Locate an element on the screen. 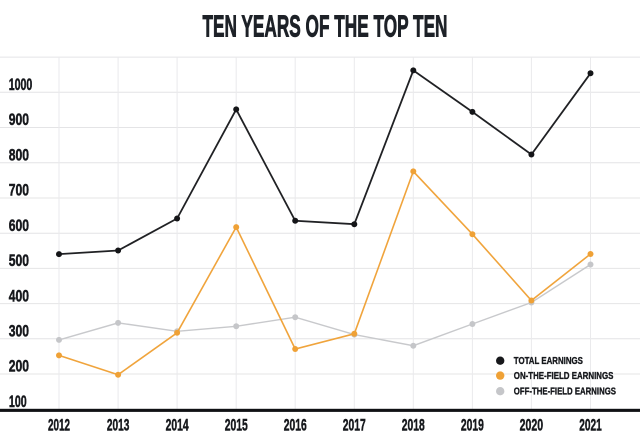 The image size is (640, 442). svg-text: 2018 is located at coordinates (413, 425).